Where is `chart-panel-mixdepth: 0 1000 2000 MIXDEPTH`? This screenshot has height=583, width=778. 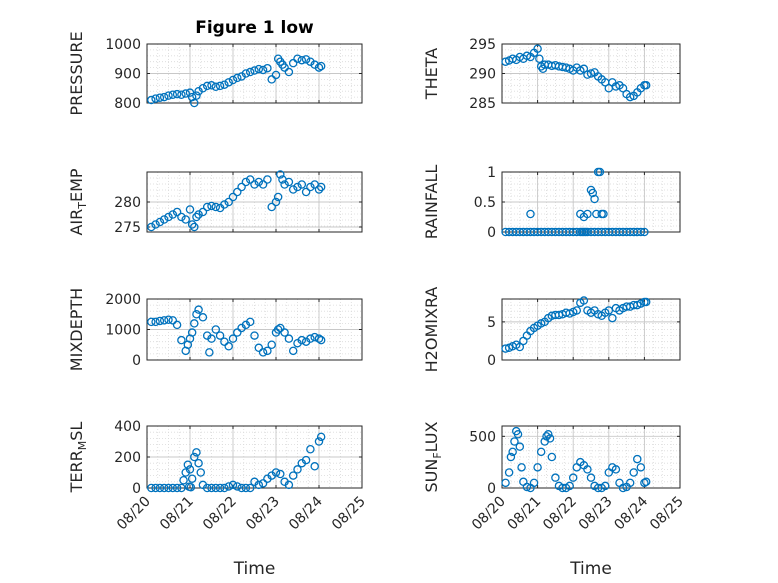
chart-panel-mixdepth: 0 1000 2000 MIXDEPTH is located at coordinates (215, 329).